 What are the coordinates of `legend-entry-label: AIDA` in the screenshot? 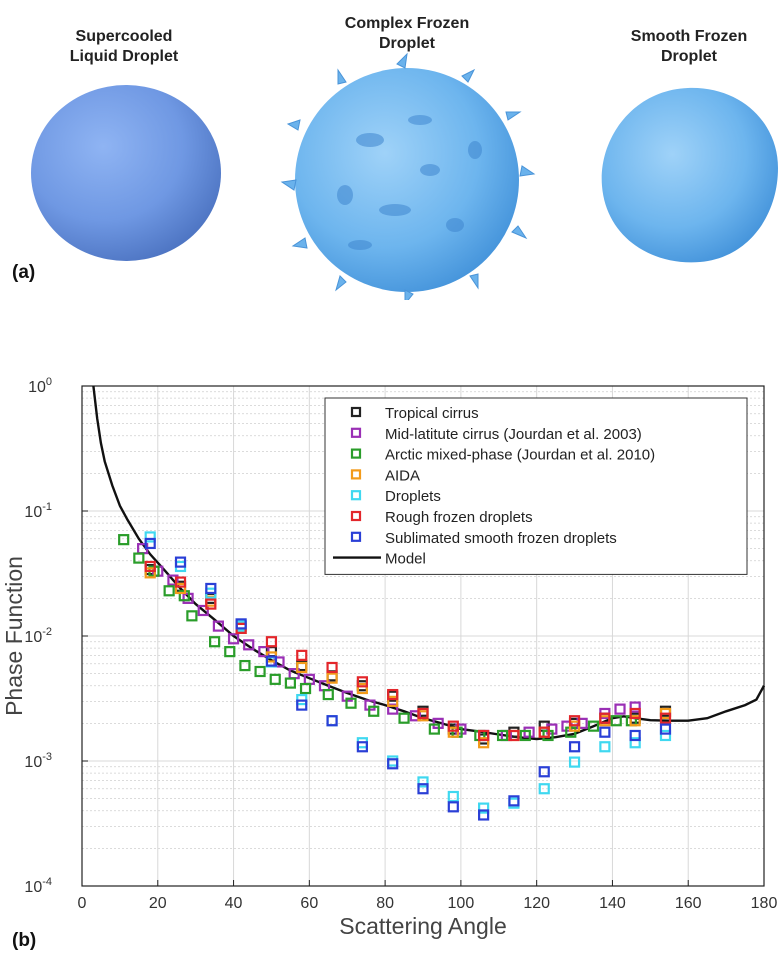 It's located at (402, 475).